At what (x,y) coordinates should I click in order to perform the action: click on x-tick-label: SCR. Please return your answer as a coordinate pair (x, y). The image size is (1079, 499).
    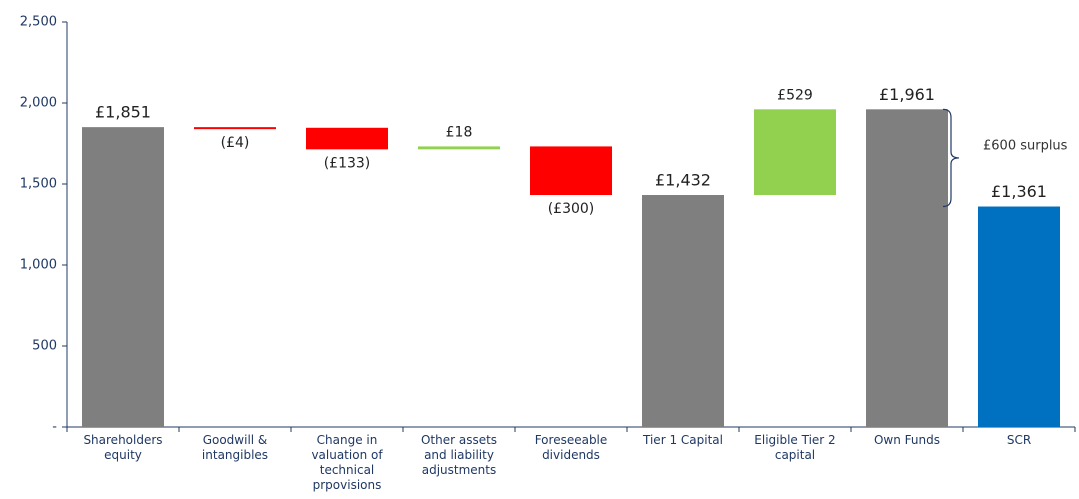
    Looking at the image, I should click on (1019, 440).